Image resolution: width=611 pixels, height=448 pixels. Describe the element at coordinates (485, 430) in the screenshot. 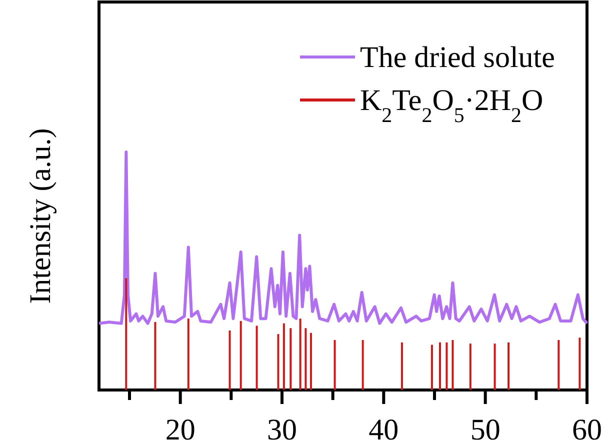

I see `x-tick-label: 50` at that location.